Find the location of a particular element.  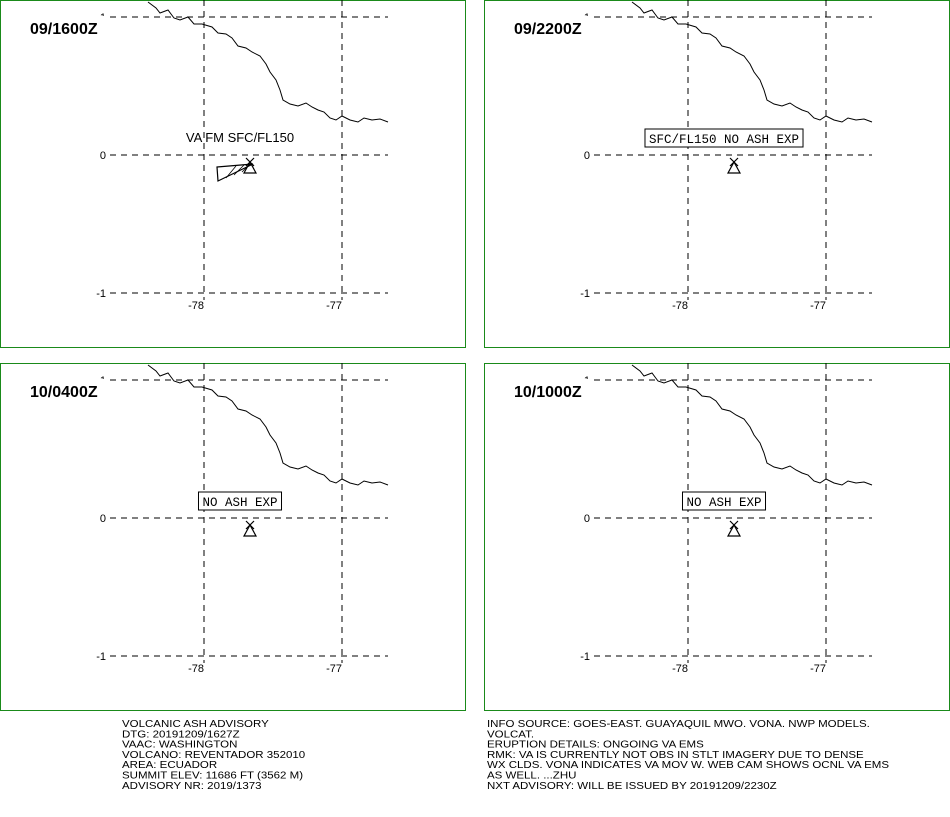

ash-label: SFC/FL150 NO ASH EXP is located at coordinates (724, 140).